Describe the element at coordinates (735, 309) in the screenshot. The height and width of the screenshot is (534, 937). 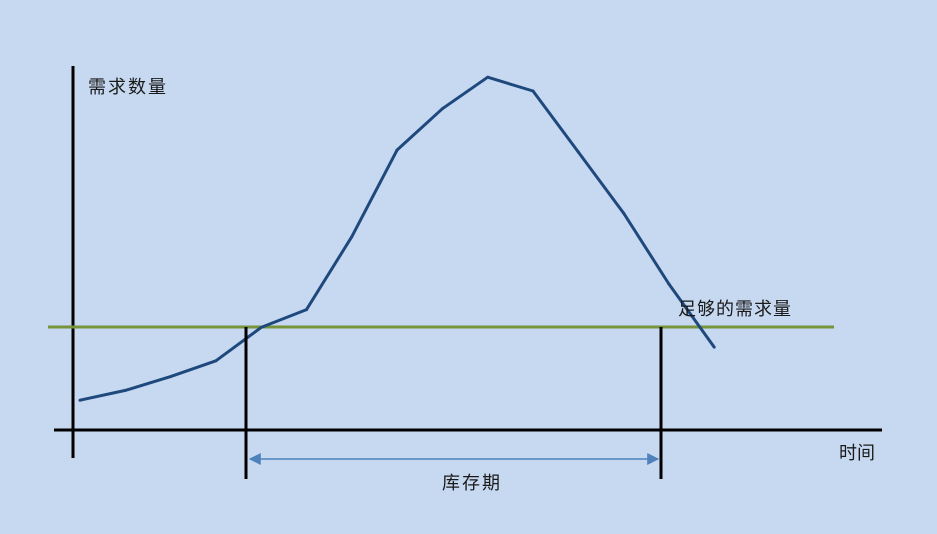
I see `threshold-label: 足够的需求量` at that location.